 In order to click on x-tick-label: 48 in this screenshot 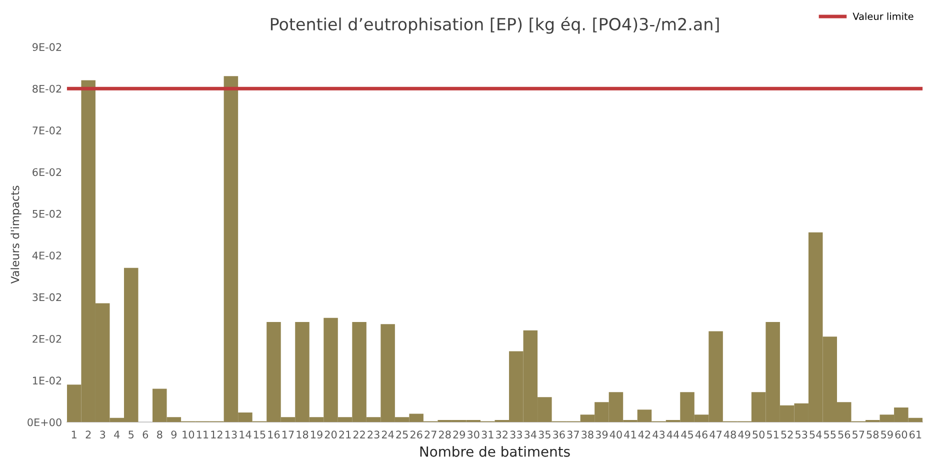, I will do `click(730, 434)`.